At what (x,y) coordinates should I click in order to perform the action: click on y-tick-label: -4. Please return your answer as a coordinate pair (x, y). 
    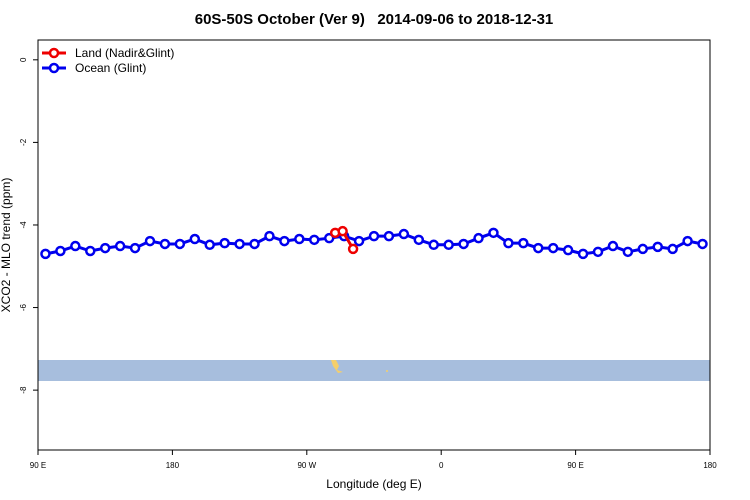
    Looking at the image, I should click on (23, 225).